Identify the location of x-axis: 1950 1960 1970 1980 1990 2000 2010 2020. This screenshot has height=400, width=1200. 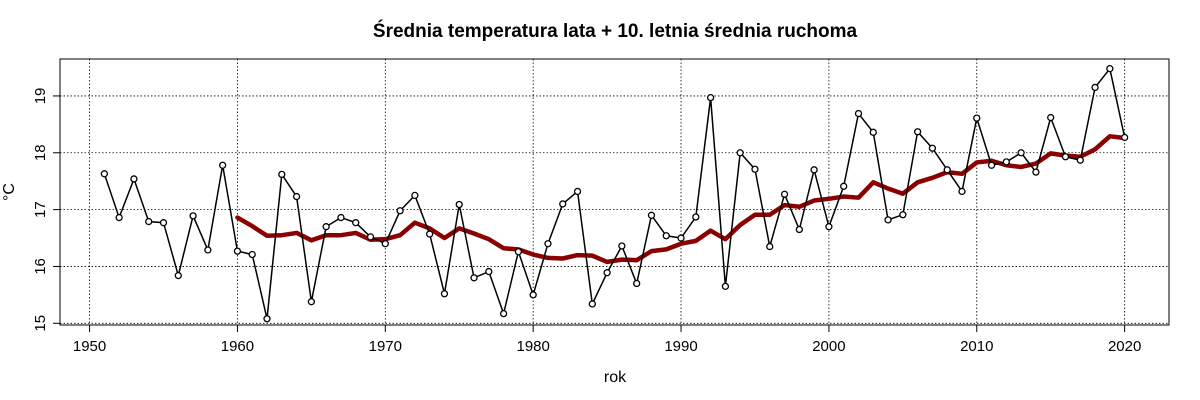
(607, 339).